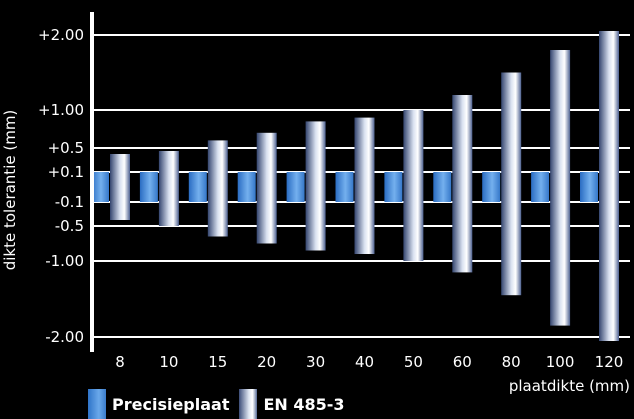  Describe the element at coordinates (364, 362) in the screenshot. I see `x-tick-label: 40` at that location.